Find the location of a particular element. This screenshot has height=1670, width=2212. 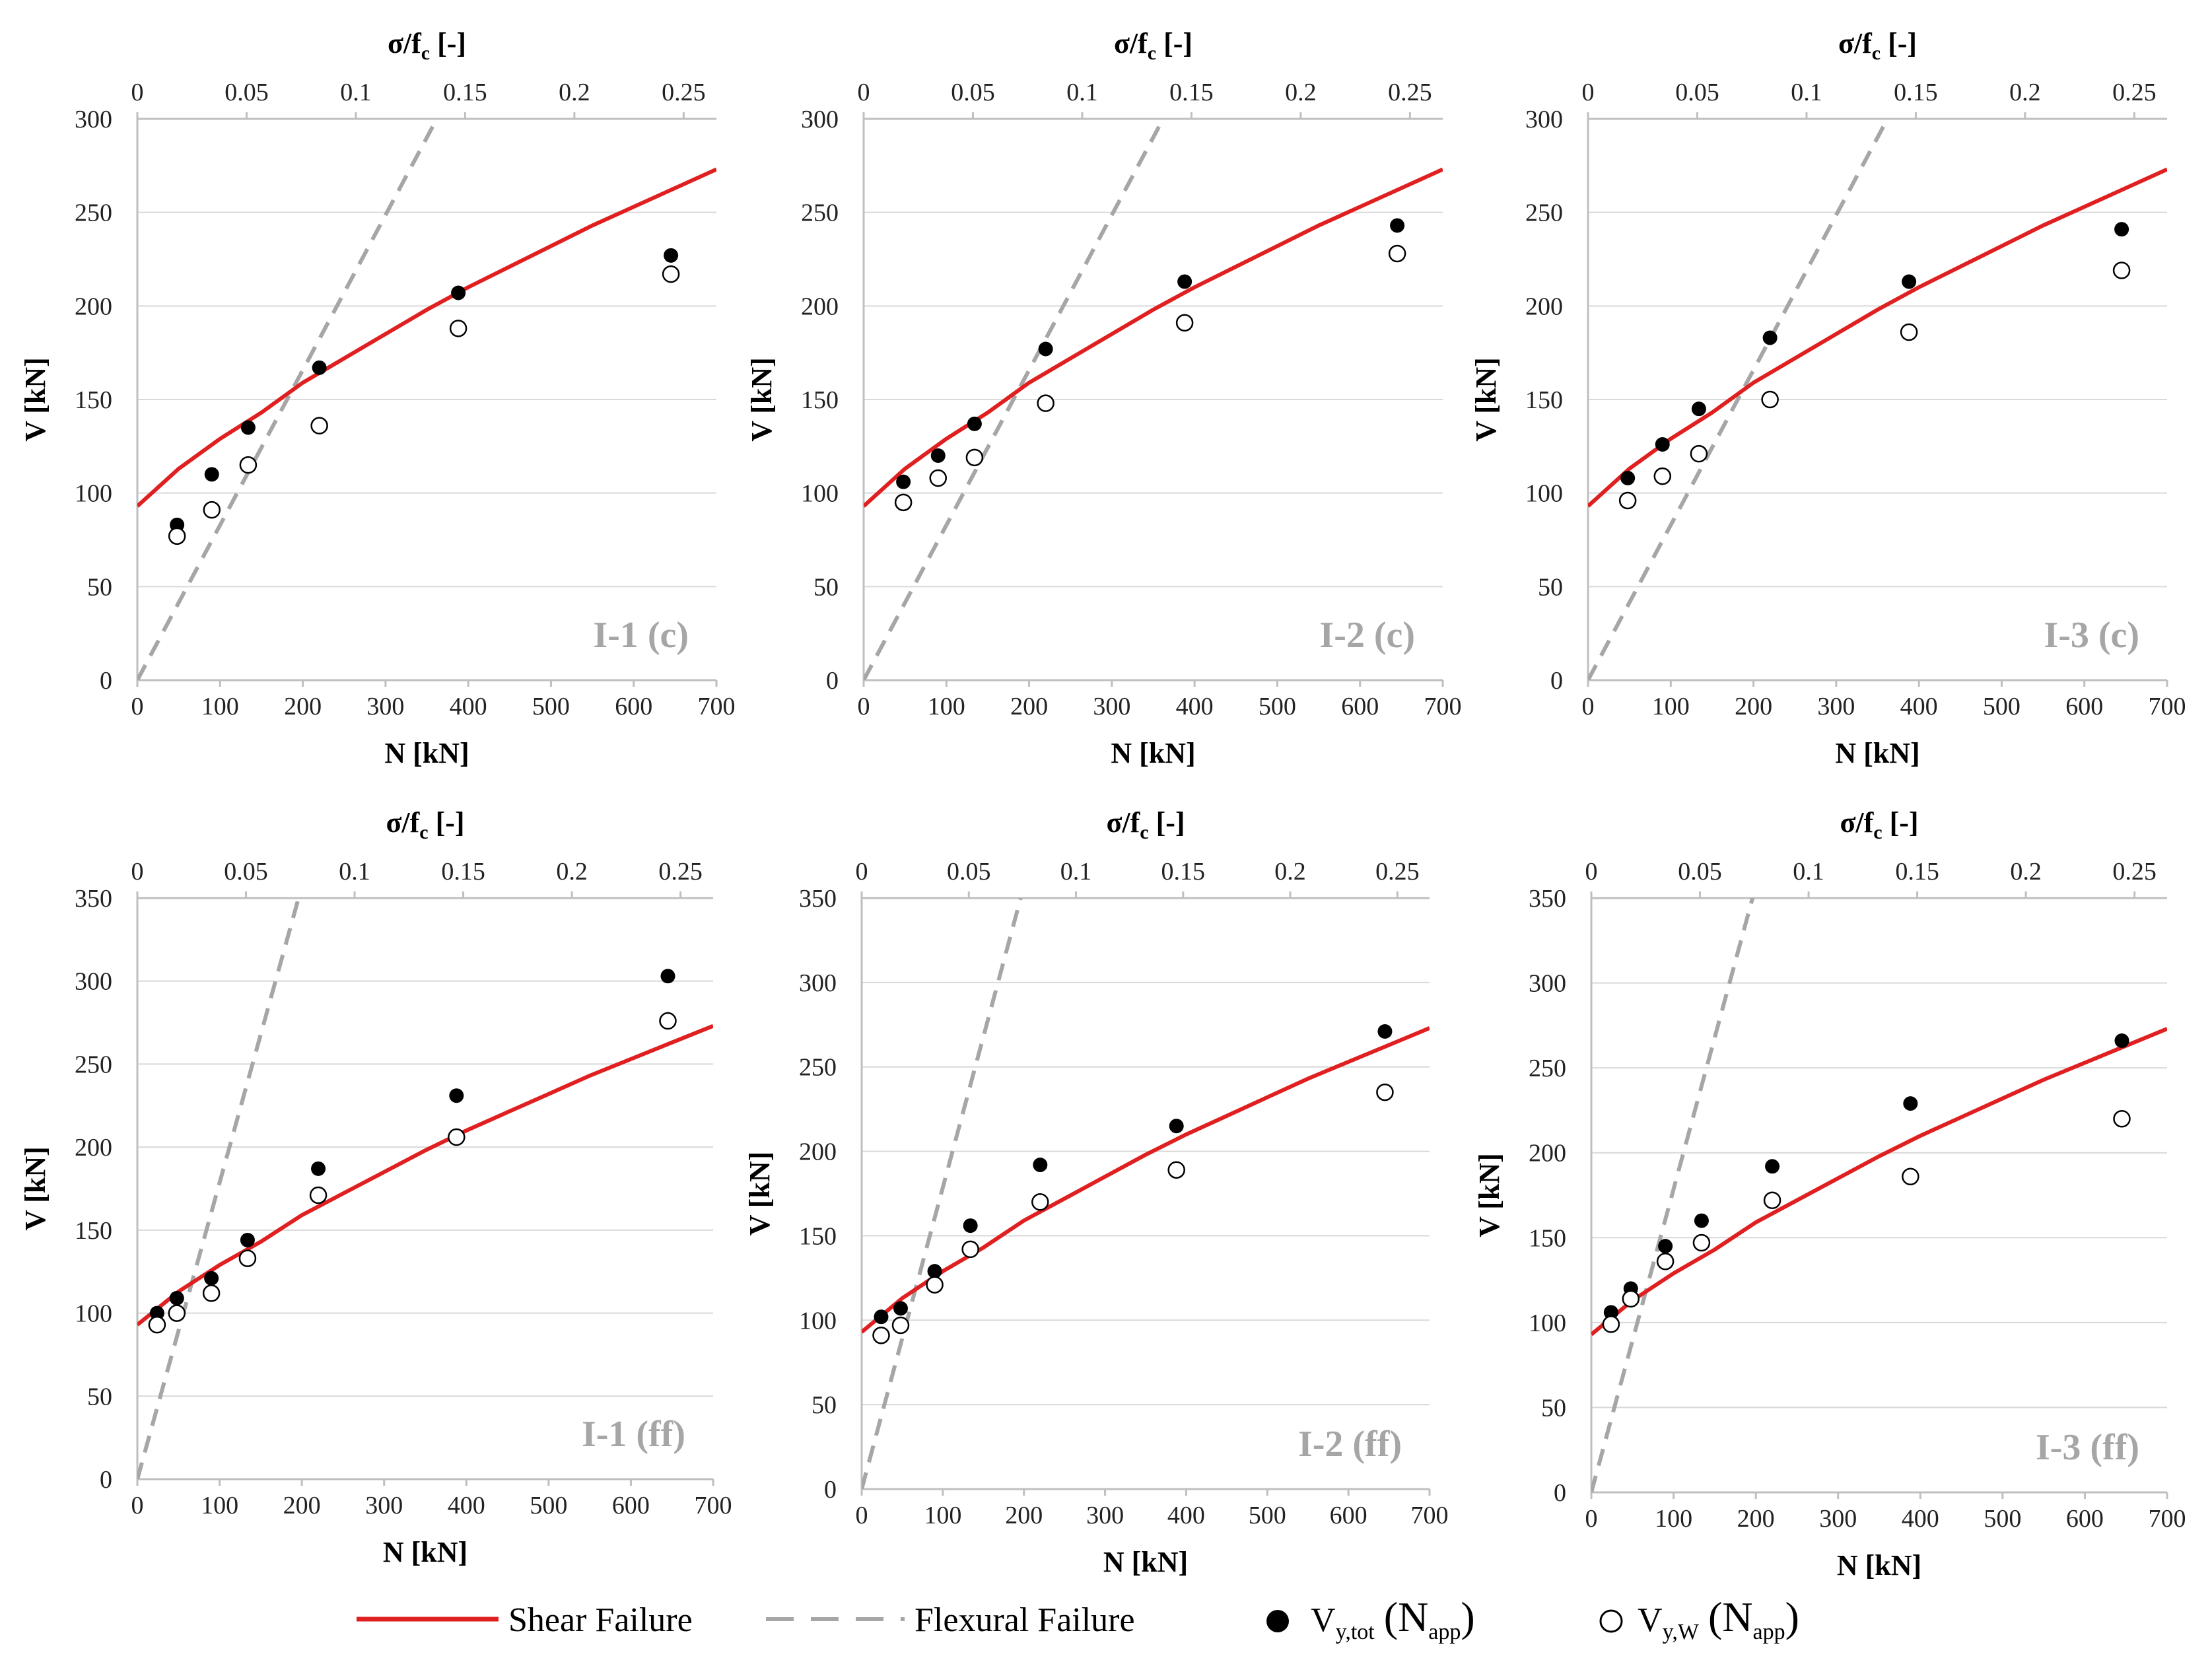

y-tick-label: 50 is located at coordinates (826, 587).